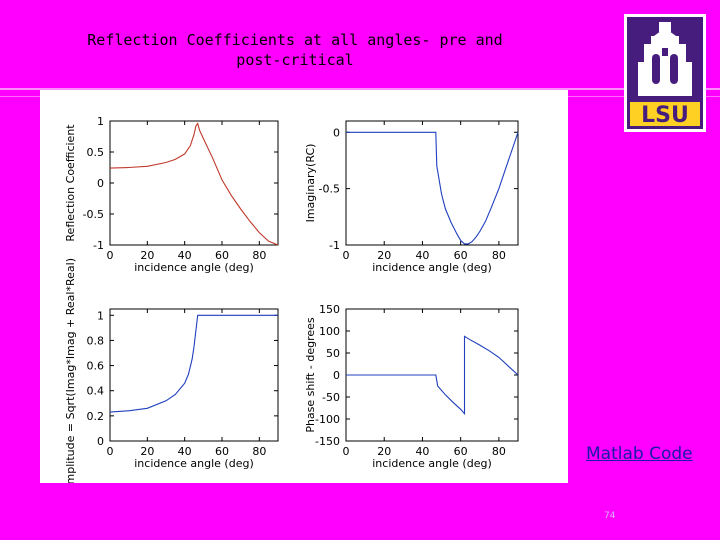 The height and width of the screenshot is (540, 720). Describe the element at coordinates (100, 441) in the screenshot. I see `plot-3-ytick-label: 0` at that location.